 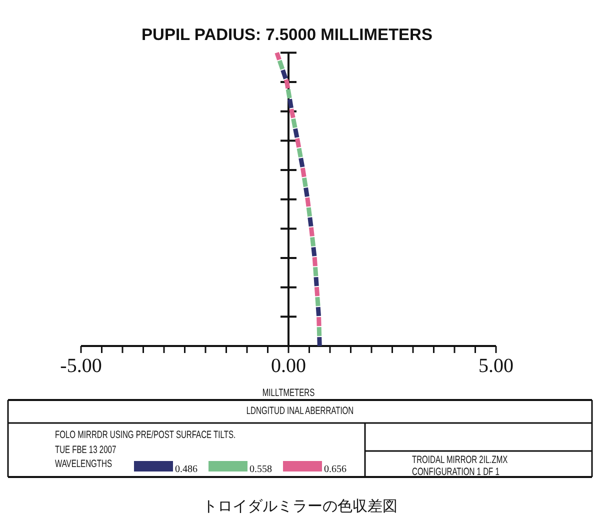 I want to click on x-axis-title: MILLTMETERS, so click(x=288, y=392).